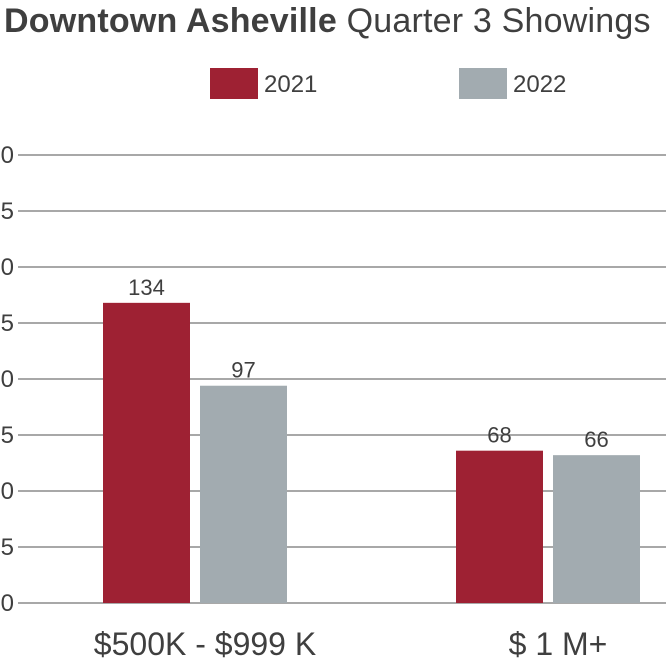  Describe the element at coordinates (7, 435) in the screenshot. I see `y-tick-label: 75` at that location.